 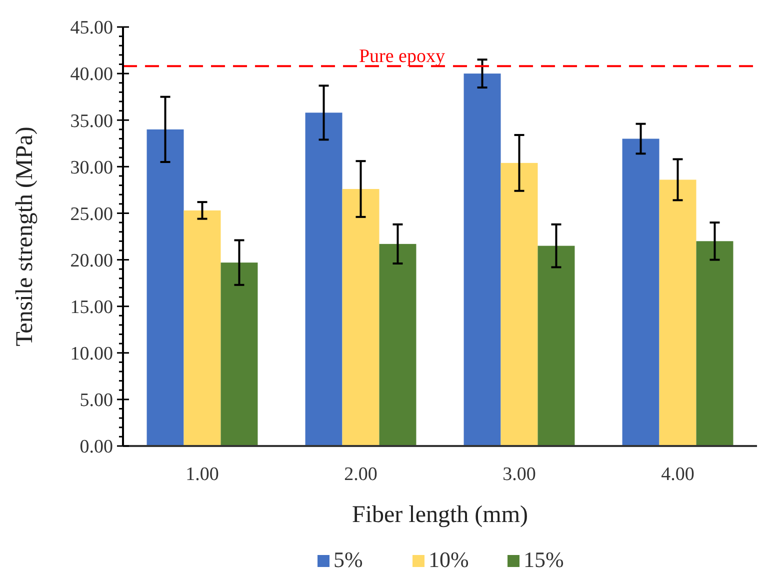 What do you see at coordinates (25, 236) in the screenshot?
I see `y-axis-title: Tensile strength (MPa)` at bounding box center [25, 236].